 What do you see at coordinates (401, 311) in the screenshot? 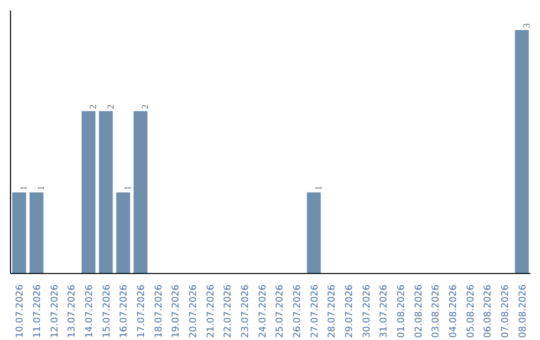
I see `x-tick-label: 01.08.2026` at bounding box center [401, 311].